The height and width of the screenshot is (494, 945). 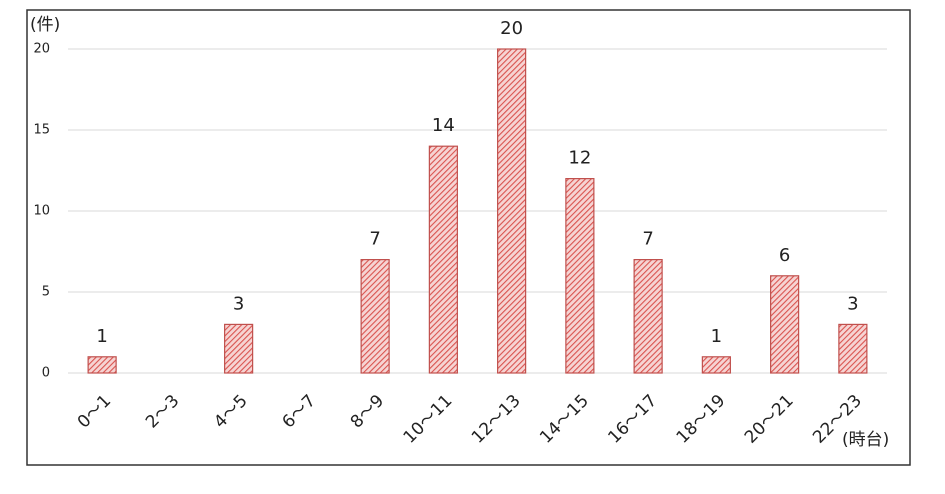 What do you see at coordinates (46, 292) in the screenshot?
I see `y-tick-label: 5` at bounding box center [46, 292].